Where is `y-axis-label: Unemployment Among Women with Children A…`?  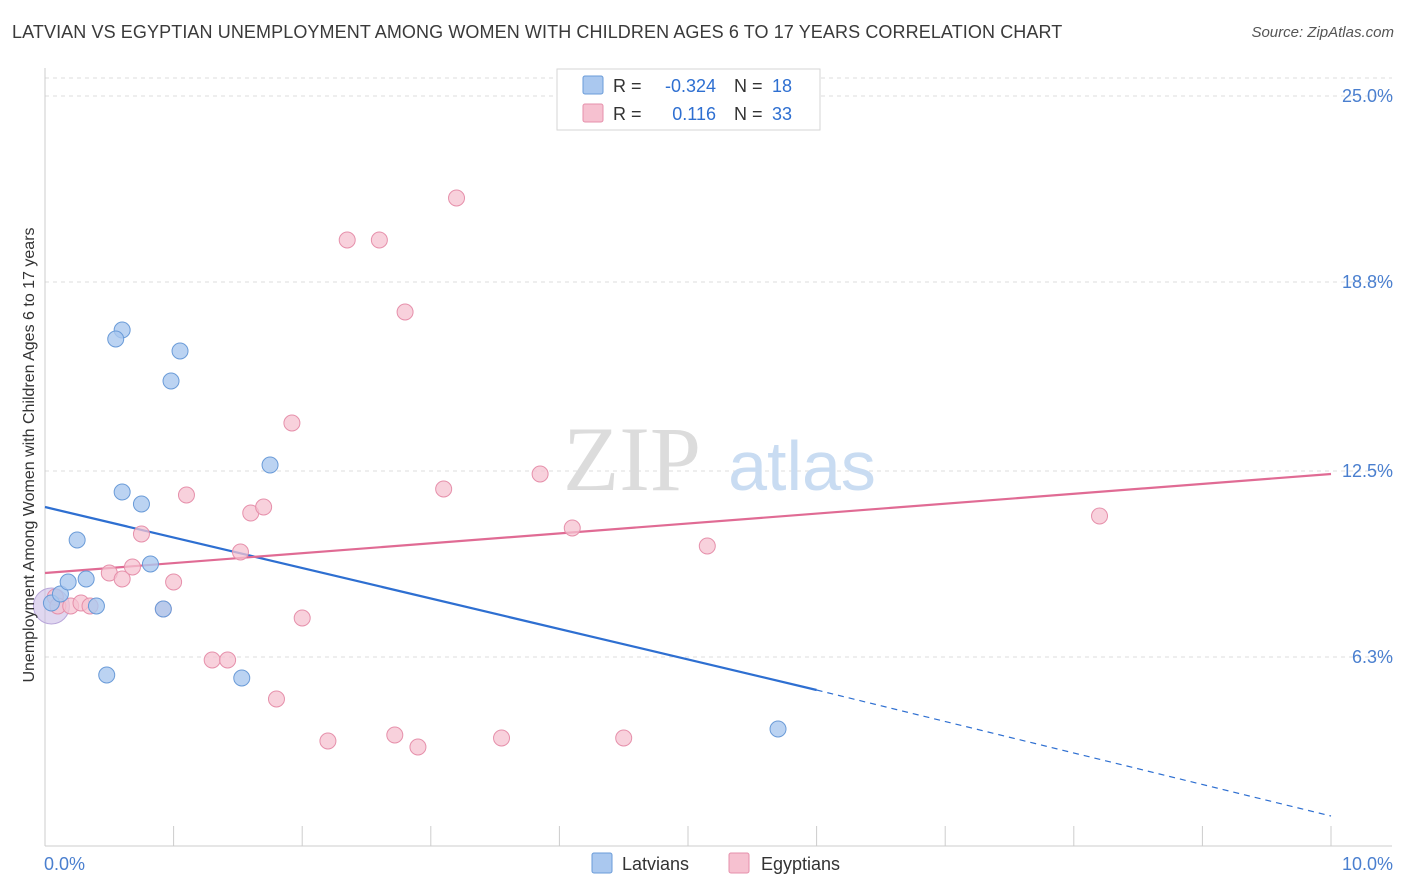 y-axis-label: Unemployment Among Women with Children A… is located at coordinates (29, 454).